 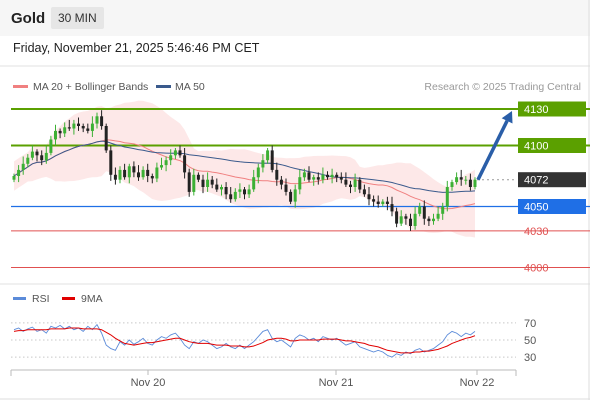 I want to click on level-label-4050: 4050, so click(x=536, y=208).